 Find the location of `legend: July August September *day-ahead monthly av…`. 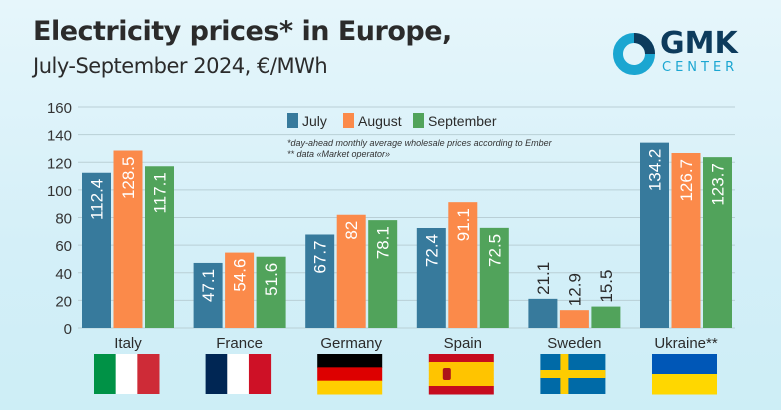

legend: July August September *day-ahead monthly av… is located at coordinates (420, 136).